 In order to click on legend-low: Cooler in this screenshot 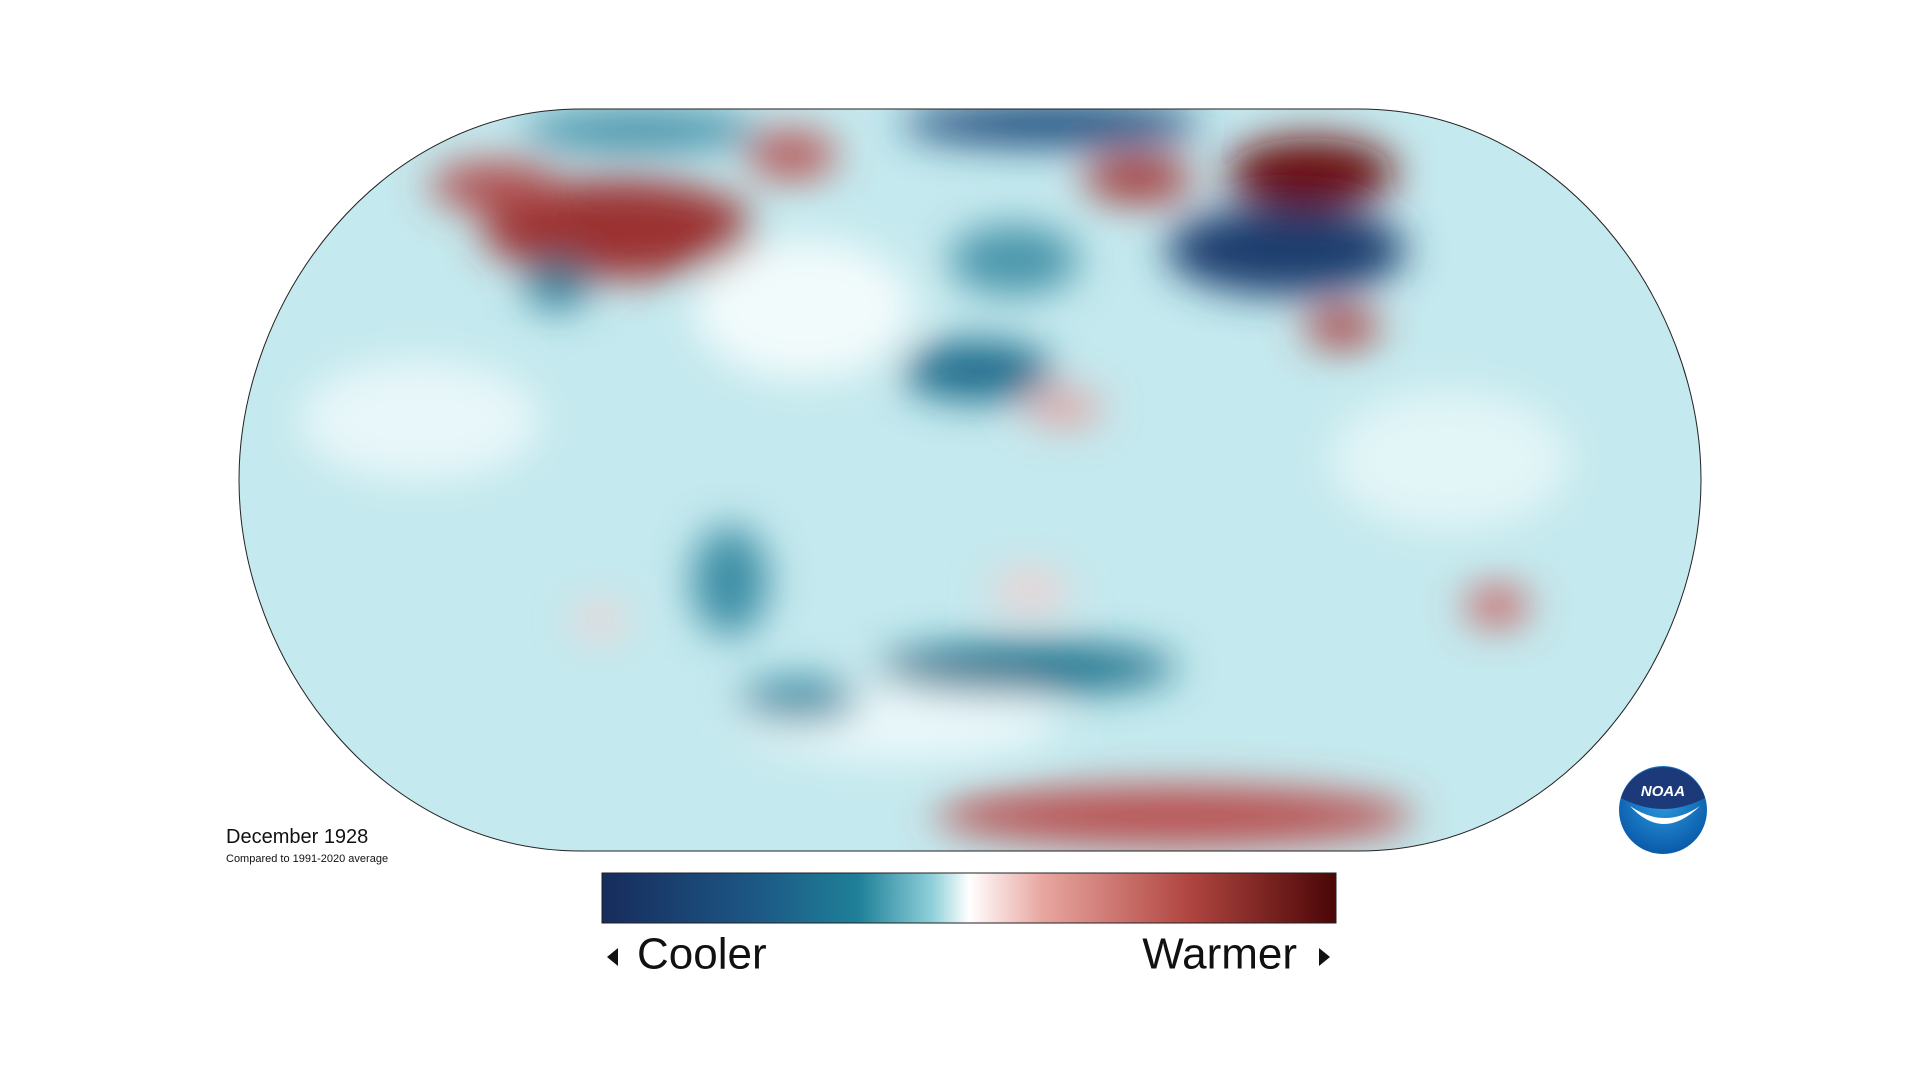, I will do `click(702, 954)`.